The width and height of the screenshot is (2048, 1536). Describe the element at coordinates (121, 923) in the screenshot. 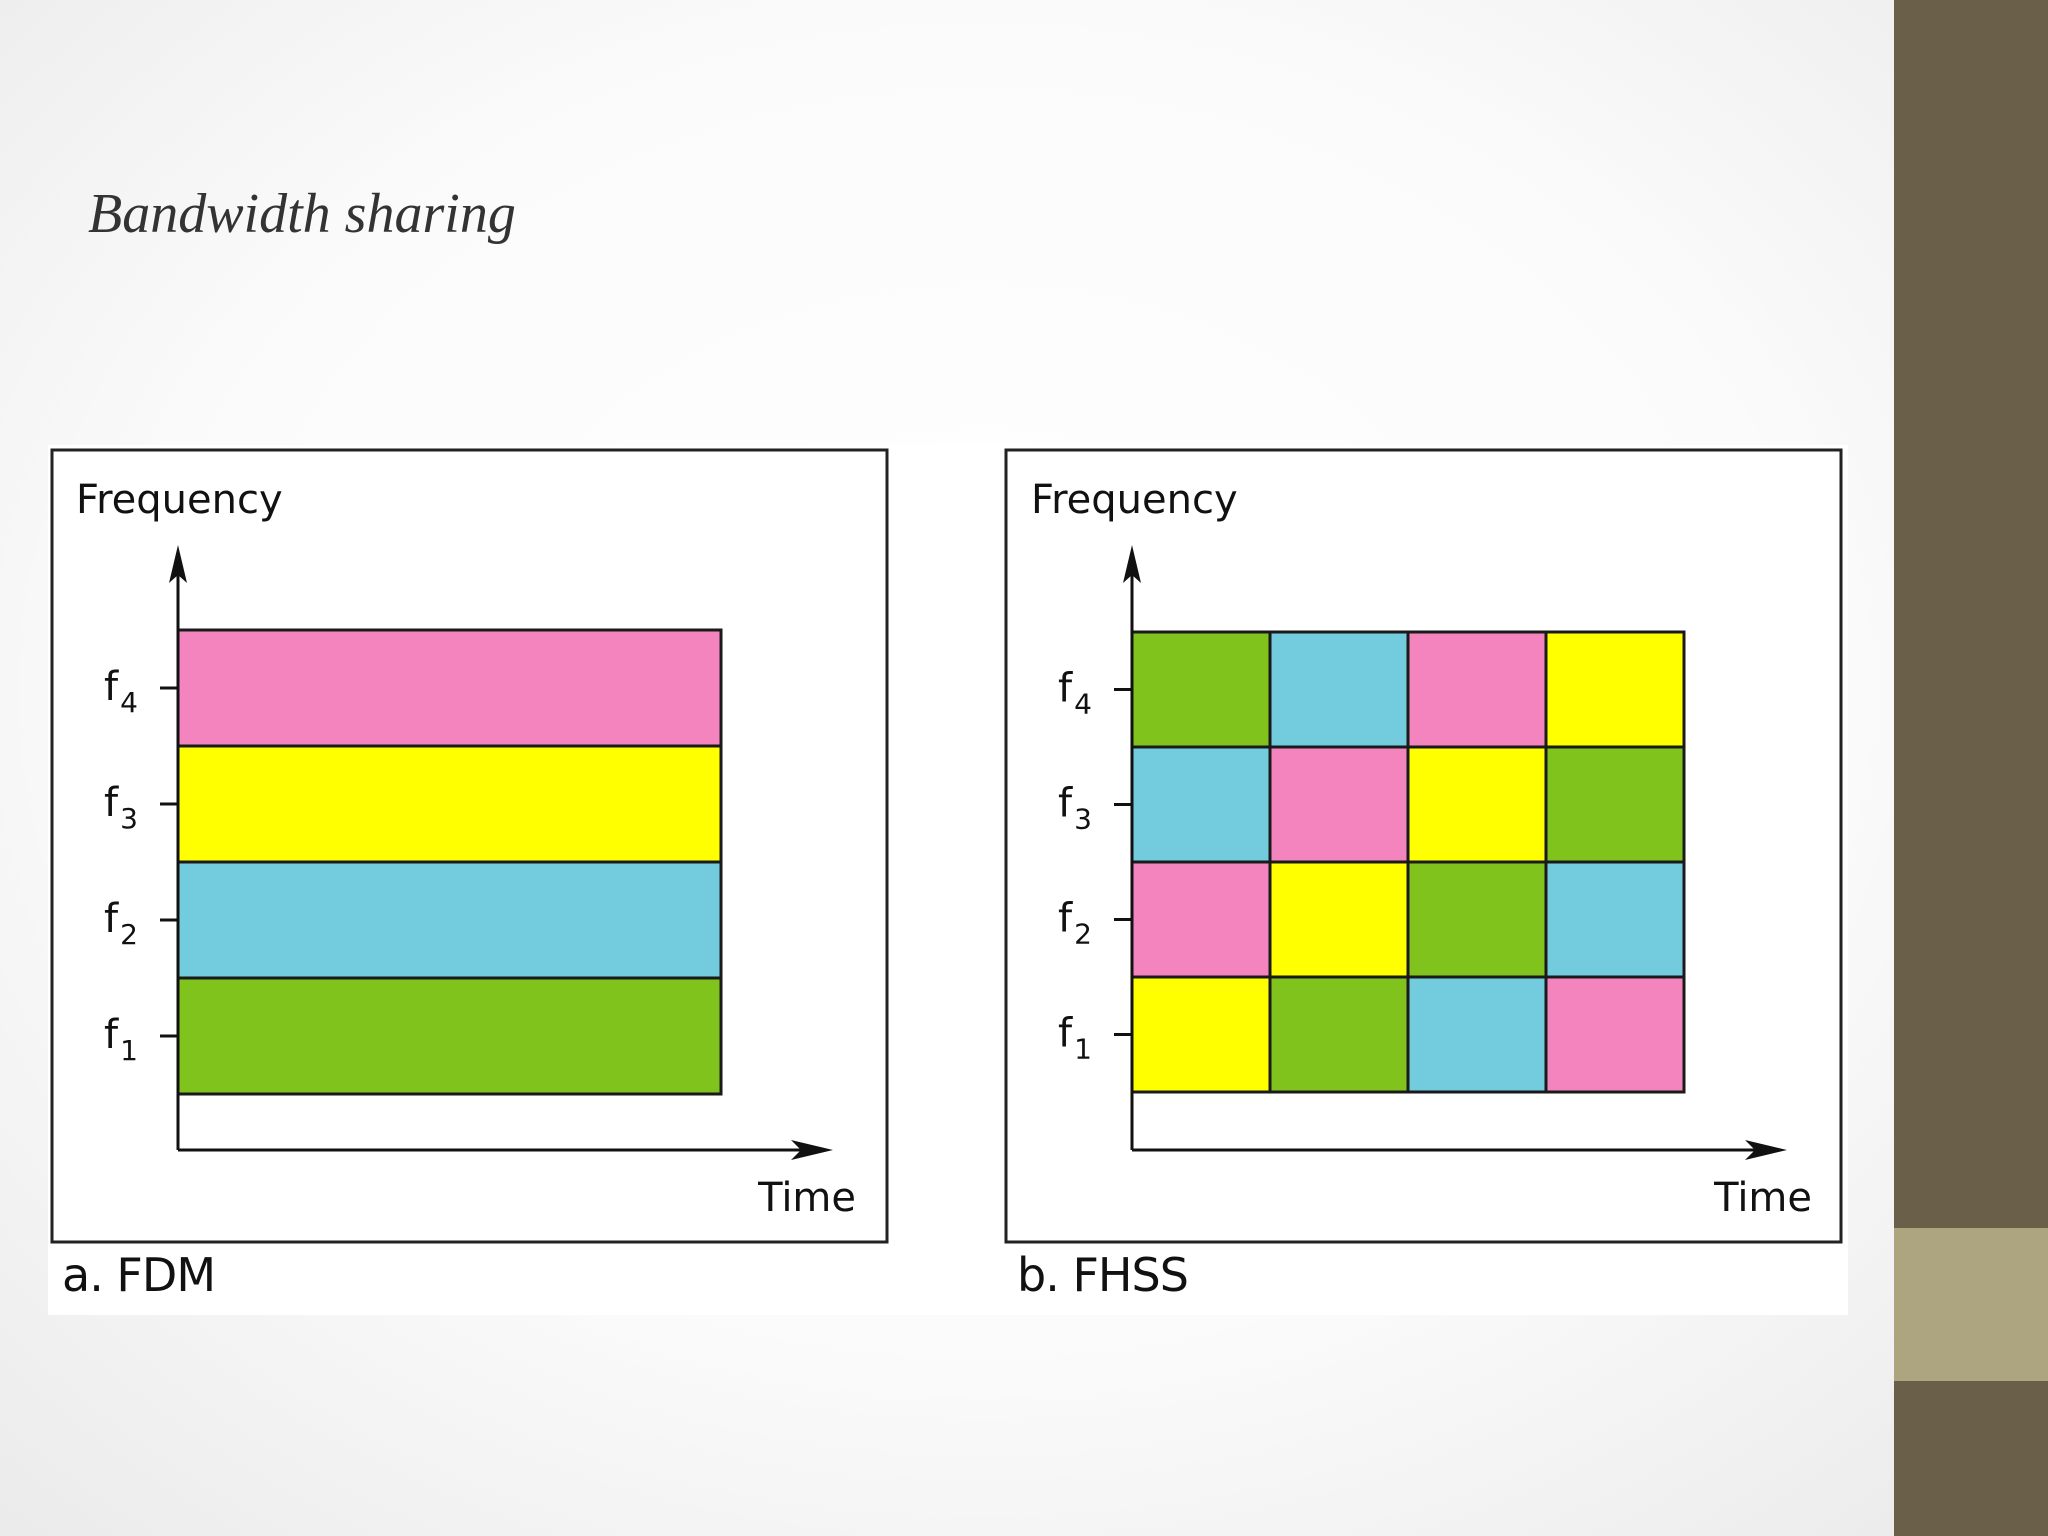

I see `fdm-tick-label-f2: f2` at that location.